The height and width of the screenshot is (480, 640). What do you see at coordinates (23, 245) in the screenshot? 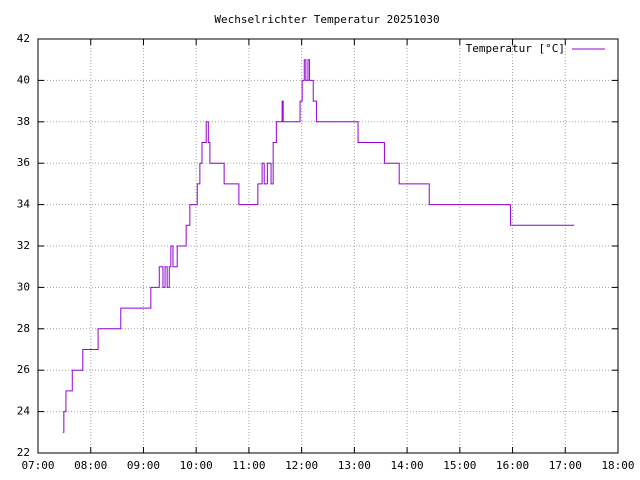
I see `y-tick-label: 32` at bounding box center [23, 245].